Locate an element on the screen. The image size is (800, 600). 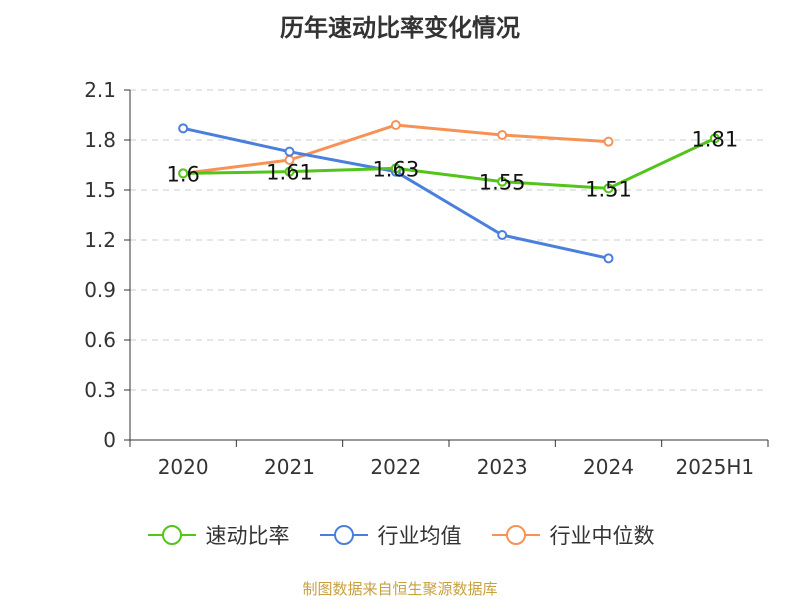
legend-item: 行业中位数 is located at coordinates (572, 535).